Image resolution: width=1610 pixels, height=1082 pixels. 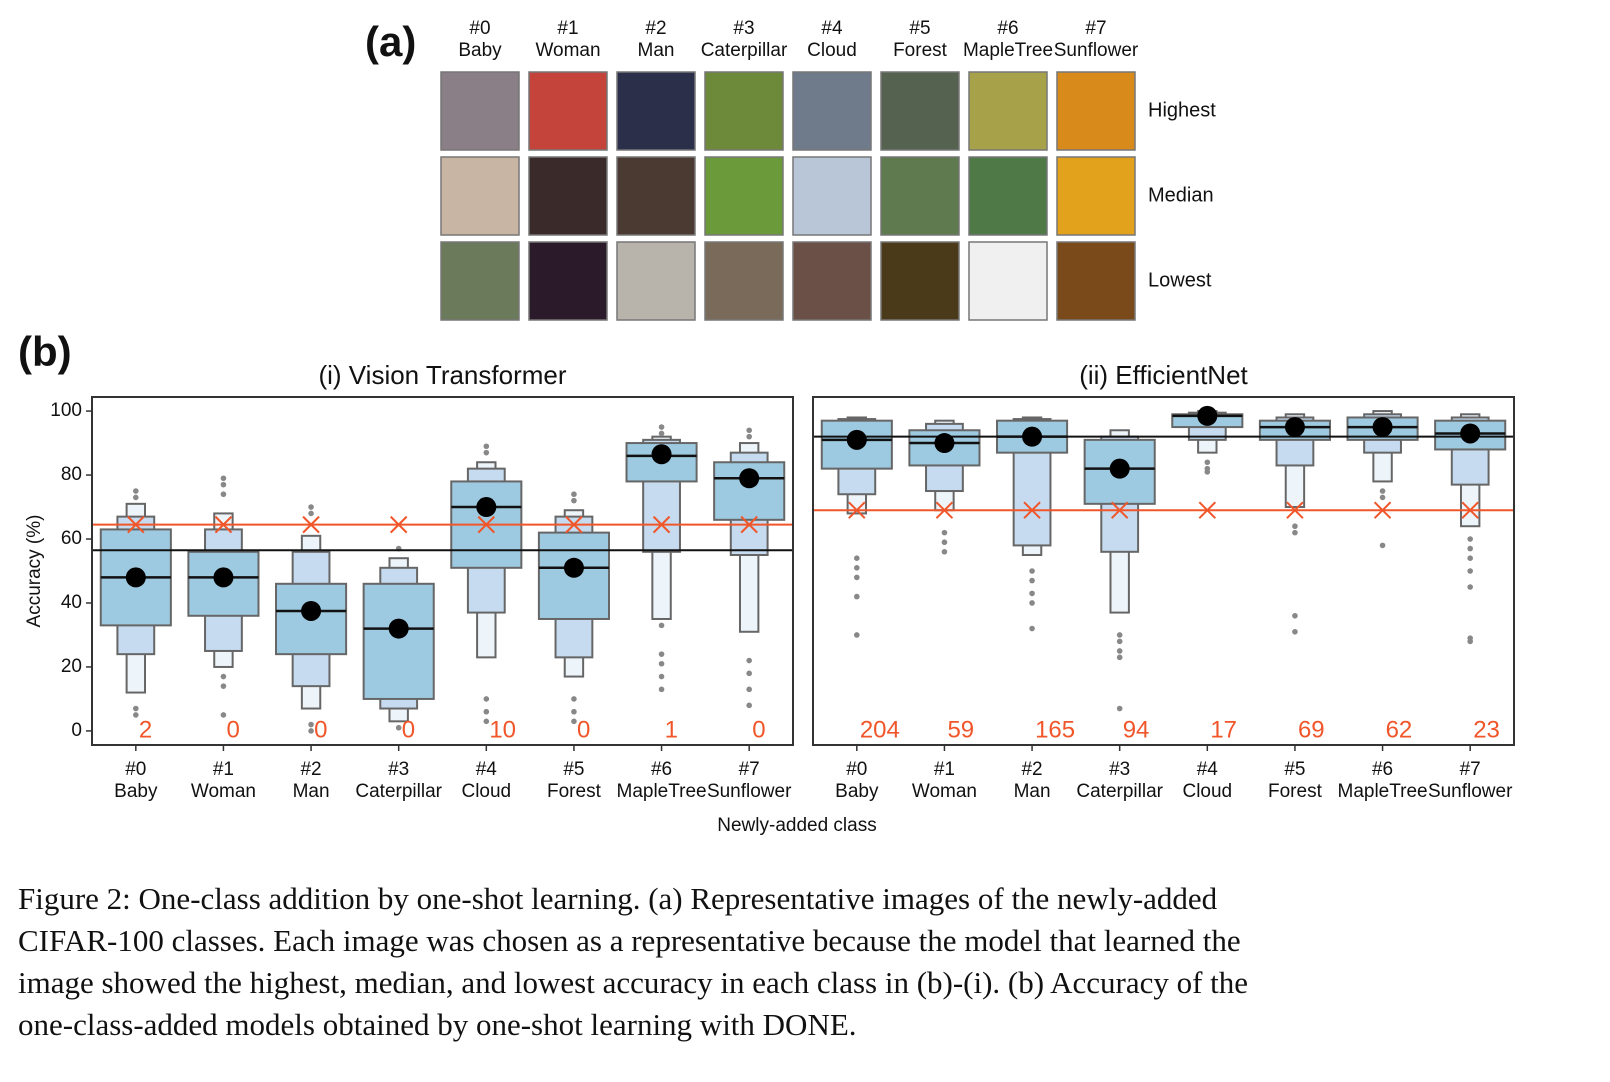 What do you see at coordinates (1182, 110) in the screenshot?
I see `row-label: Highest` at bounding box center [1182, 110].